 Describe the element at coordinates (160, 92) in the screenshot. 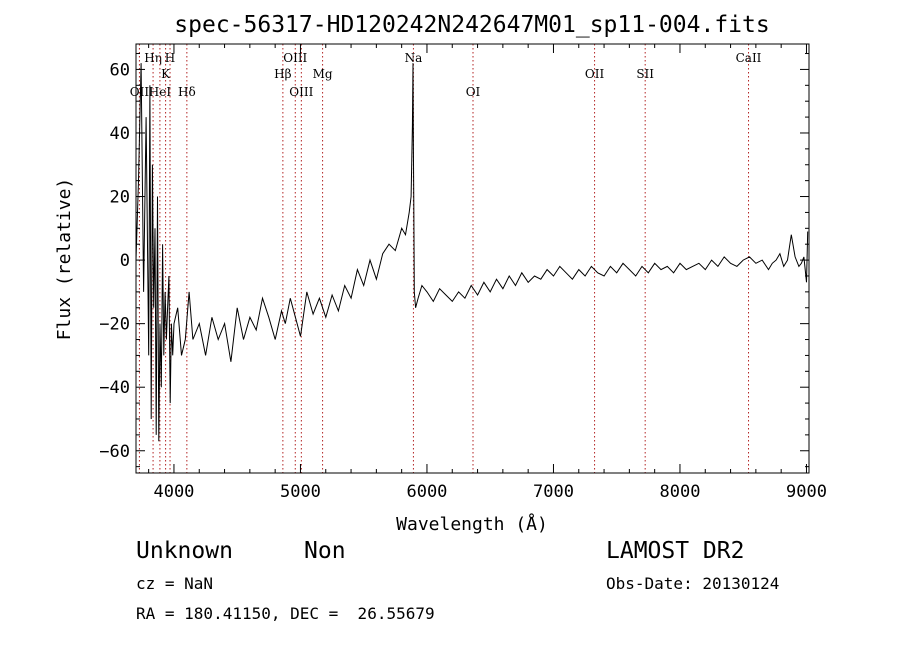

I see `spectral-line-label: HeI` at that location.